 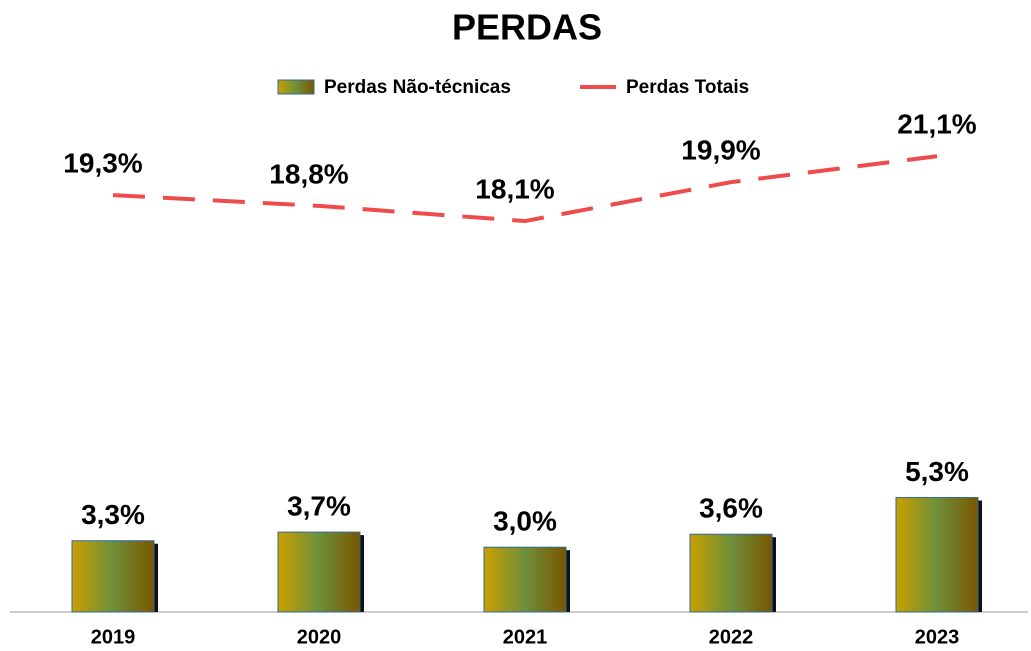 I want to click on legend-label: Perdas Não-técnicas, so click(x=417, y=87).